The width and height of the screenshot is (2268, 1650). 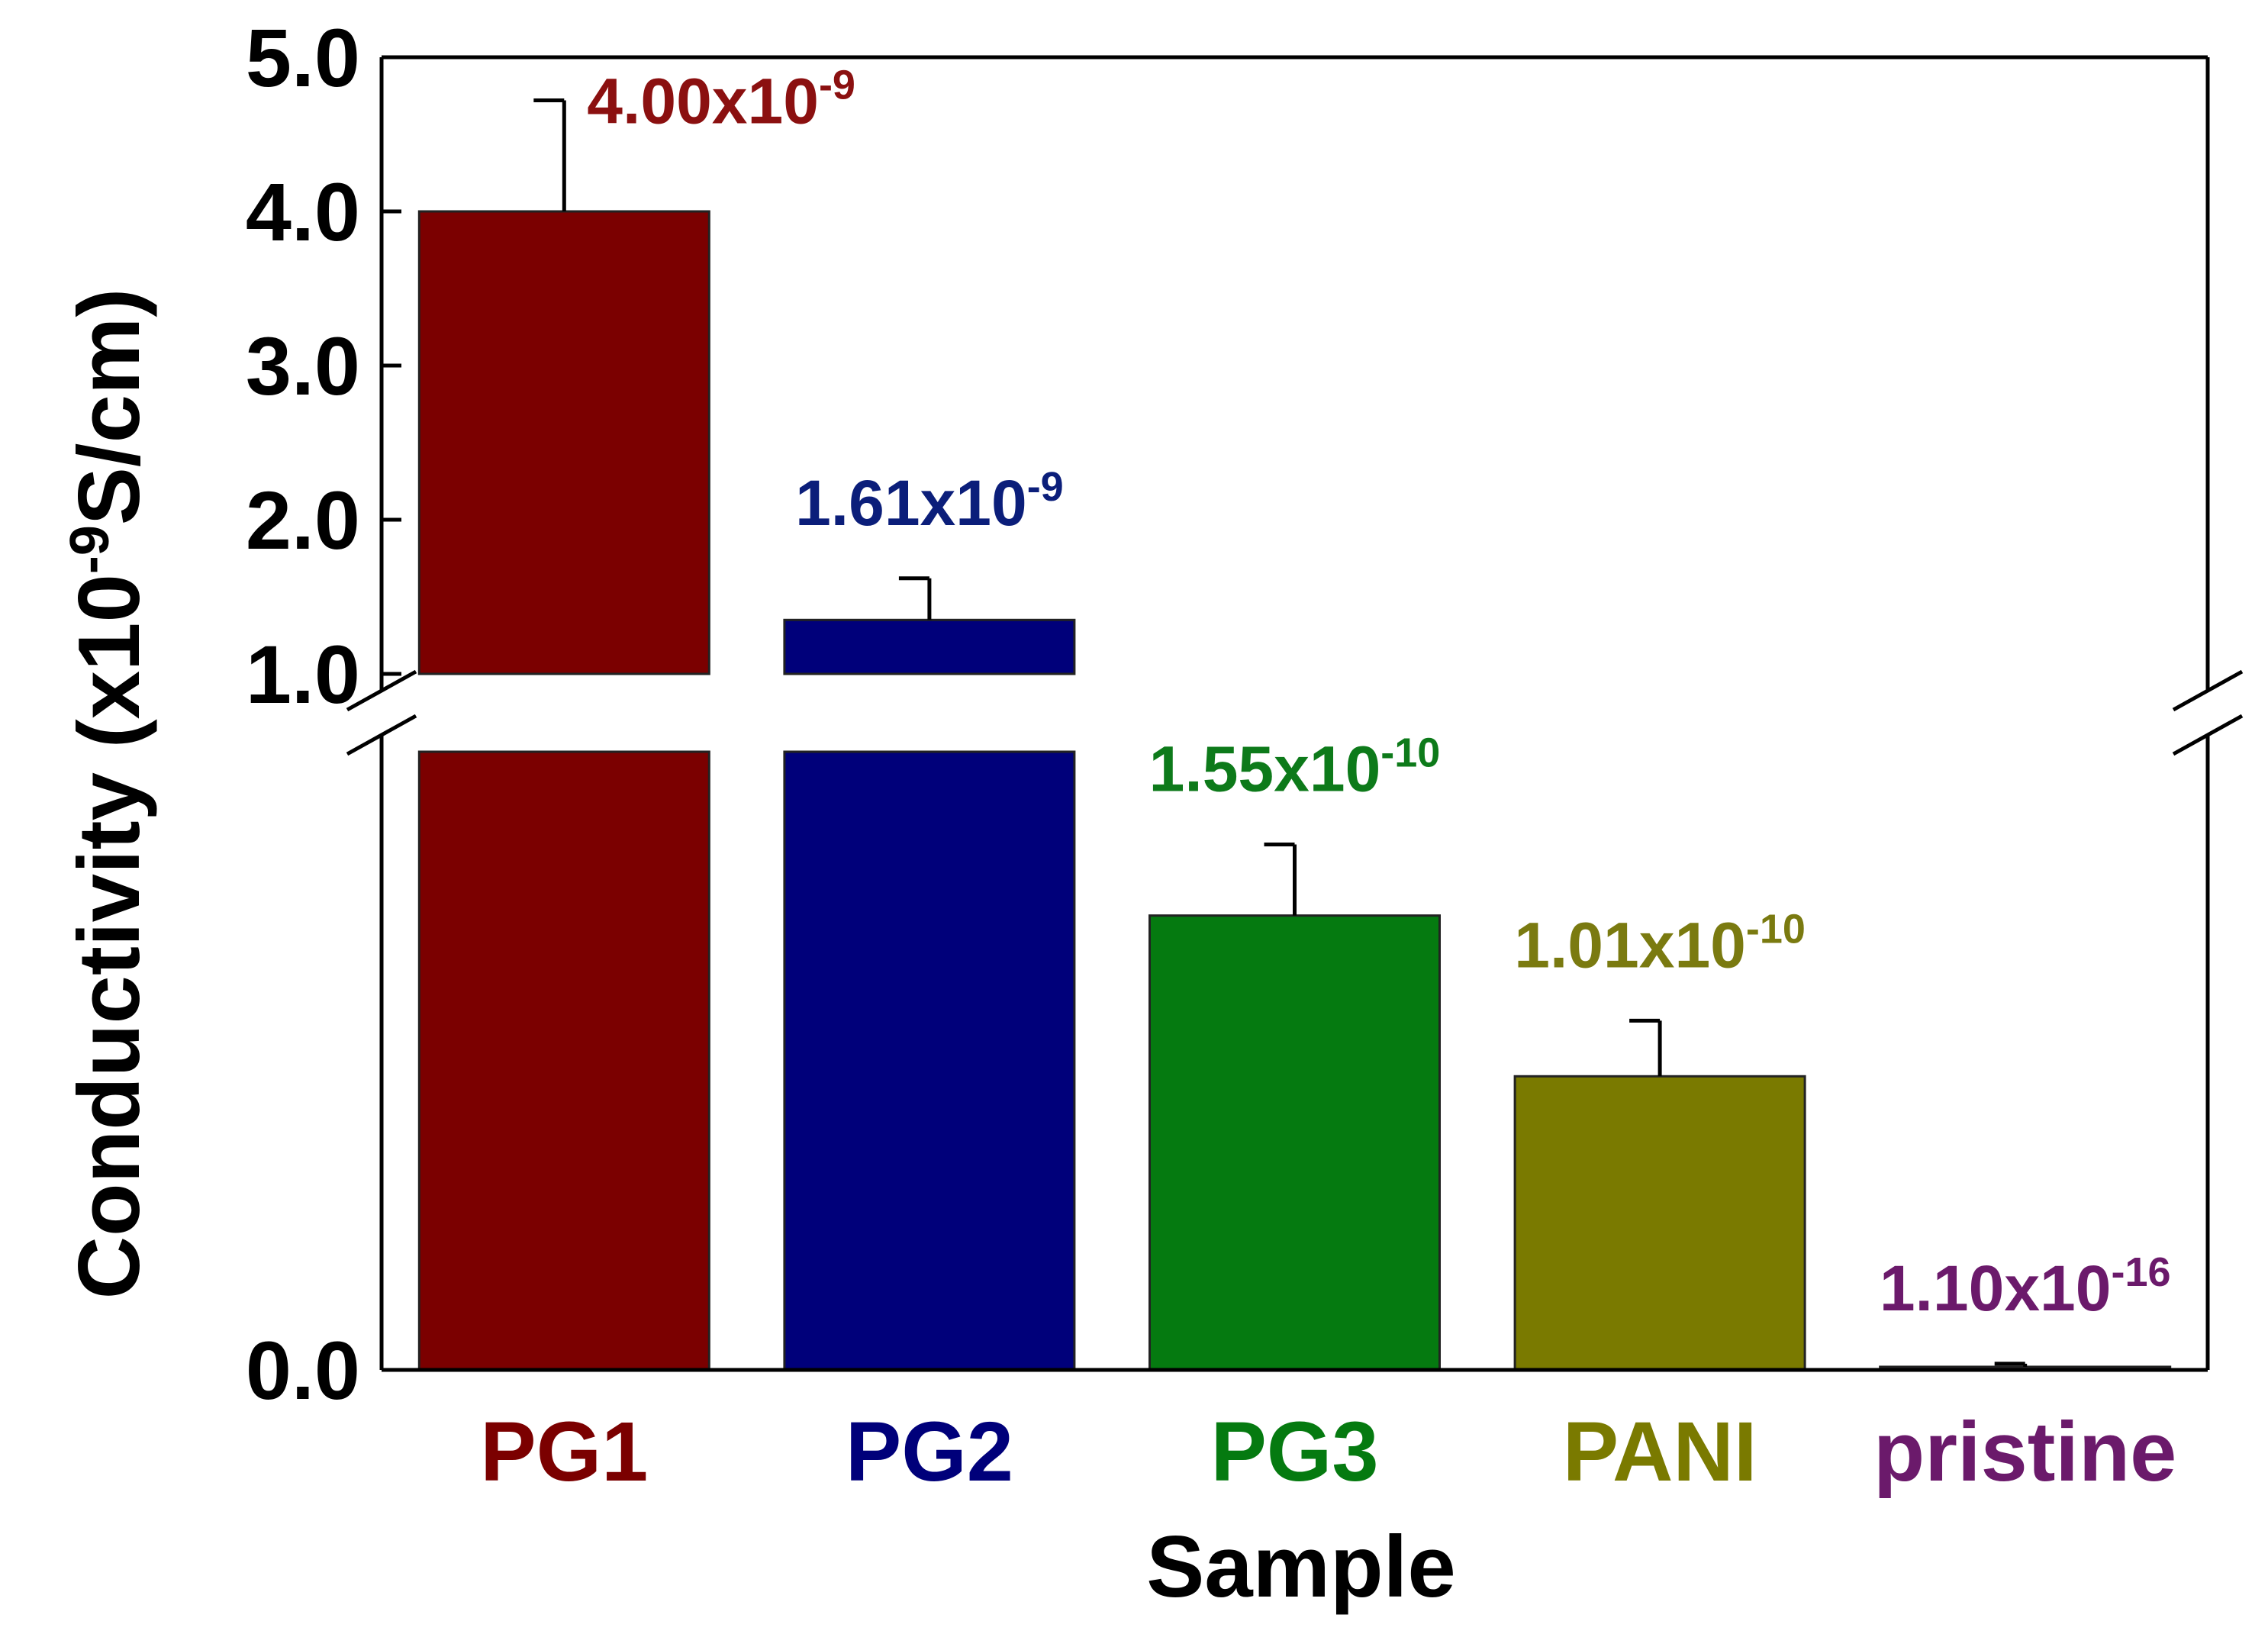 I want to click on y-ticks-layer: 1.0 2.0 3.0 4.0 5.0 0.0, so click(x=323, y=713).